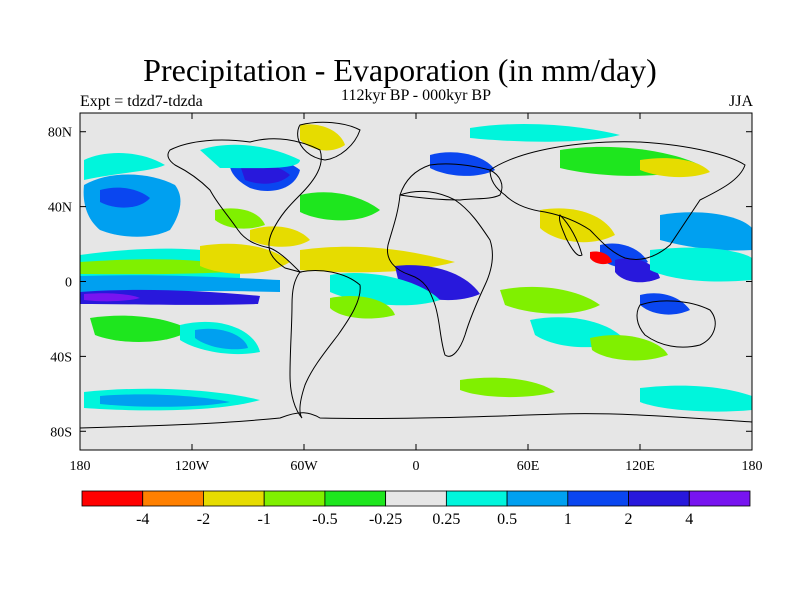  Describe the element at coordinates (140, 328) in the screenshot. I see `south-pacific-green` at that location.